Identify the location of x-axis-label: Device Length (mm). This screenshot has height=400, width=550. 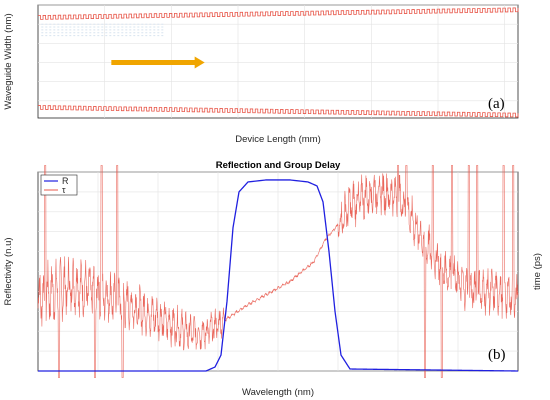
(278, 139).